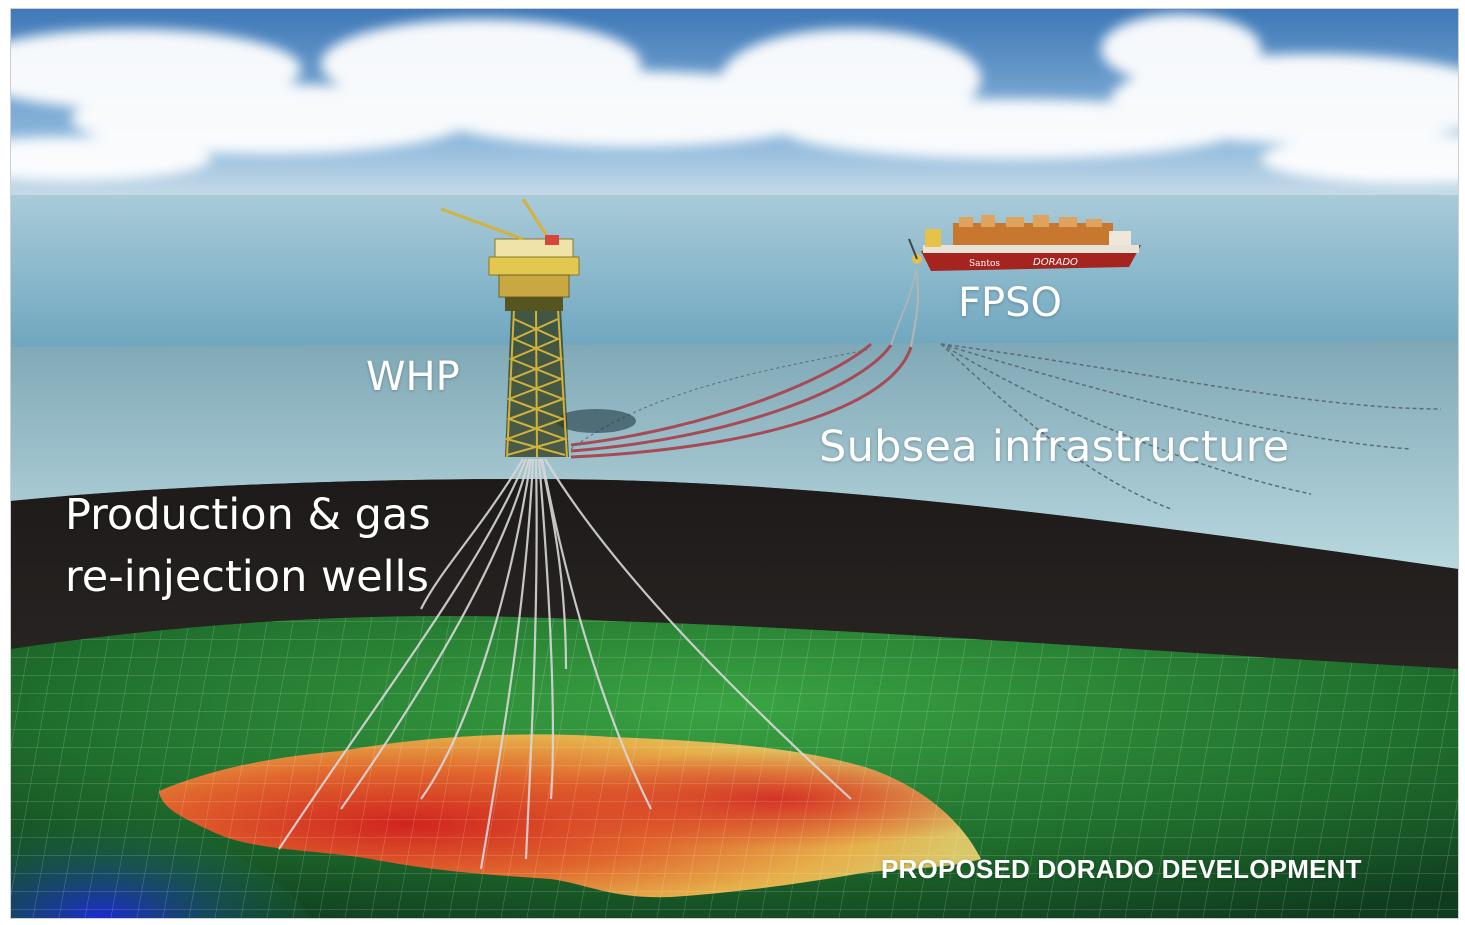  Describe the element at coordinates (1010, 303) in the screenshot. I see `fpso-label: FPSO` at that location.